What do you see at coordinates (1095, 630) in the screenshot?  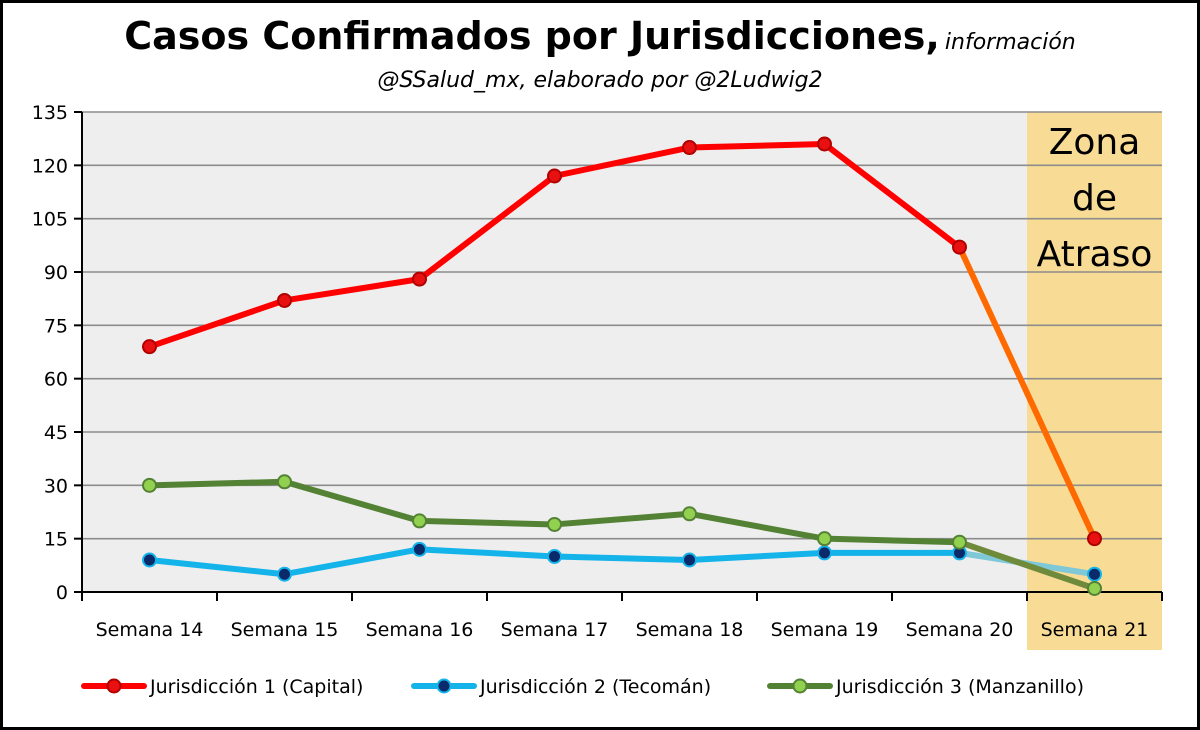 I see `x-tick-label: Semana 21` at bounding box center [1095, 630].